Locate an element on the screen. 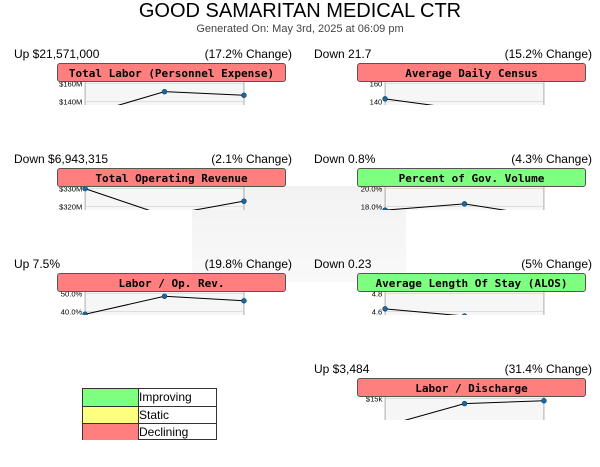  change-percent-label: (4.3% Change) is located at coordinates (551, 159).